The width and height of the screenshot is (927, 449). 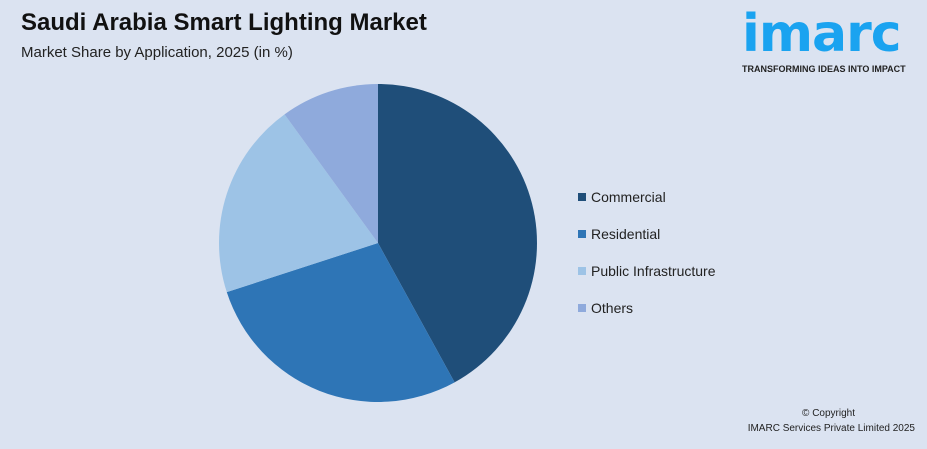 What do you see at coordinates (828, 413) in the screenshot?
I see `copyright: © Copyright` at bounding box center [828, 413].